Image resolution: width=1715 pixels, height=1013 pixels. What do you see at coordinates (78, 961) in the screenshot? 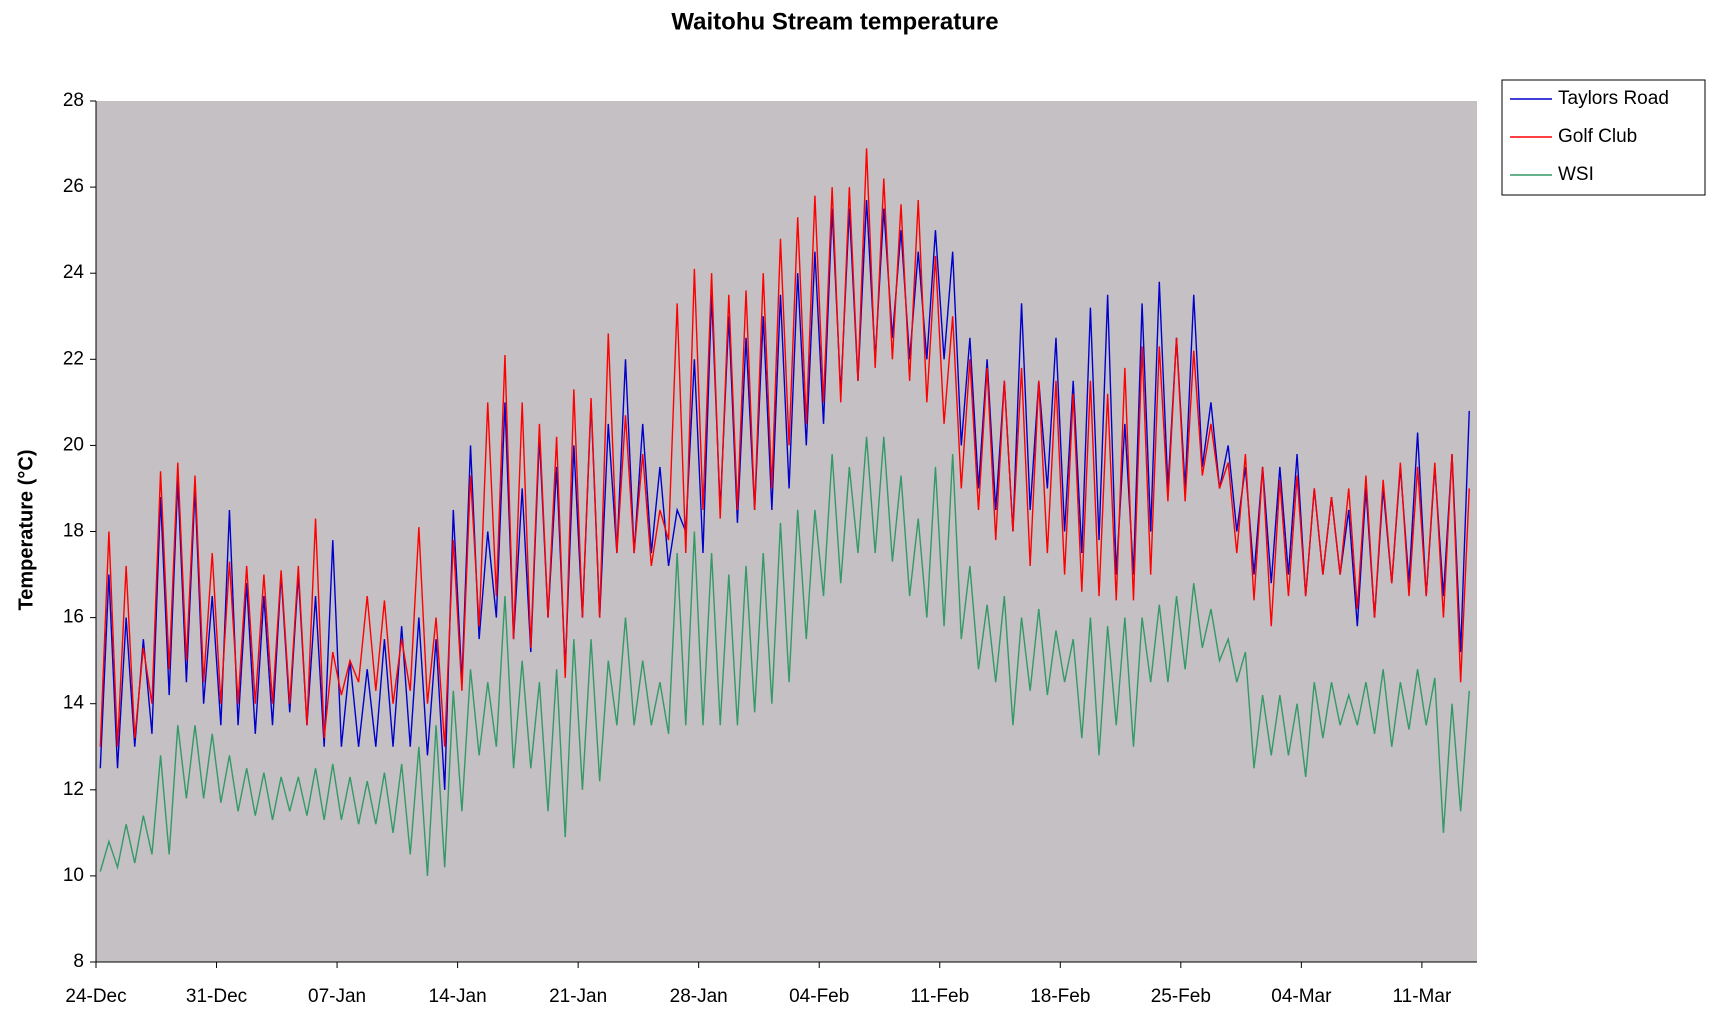
I see `y-tick-label: 8` at bounding box center [78, 961].